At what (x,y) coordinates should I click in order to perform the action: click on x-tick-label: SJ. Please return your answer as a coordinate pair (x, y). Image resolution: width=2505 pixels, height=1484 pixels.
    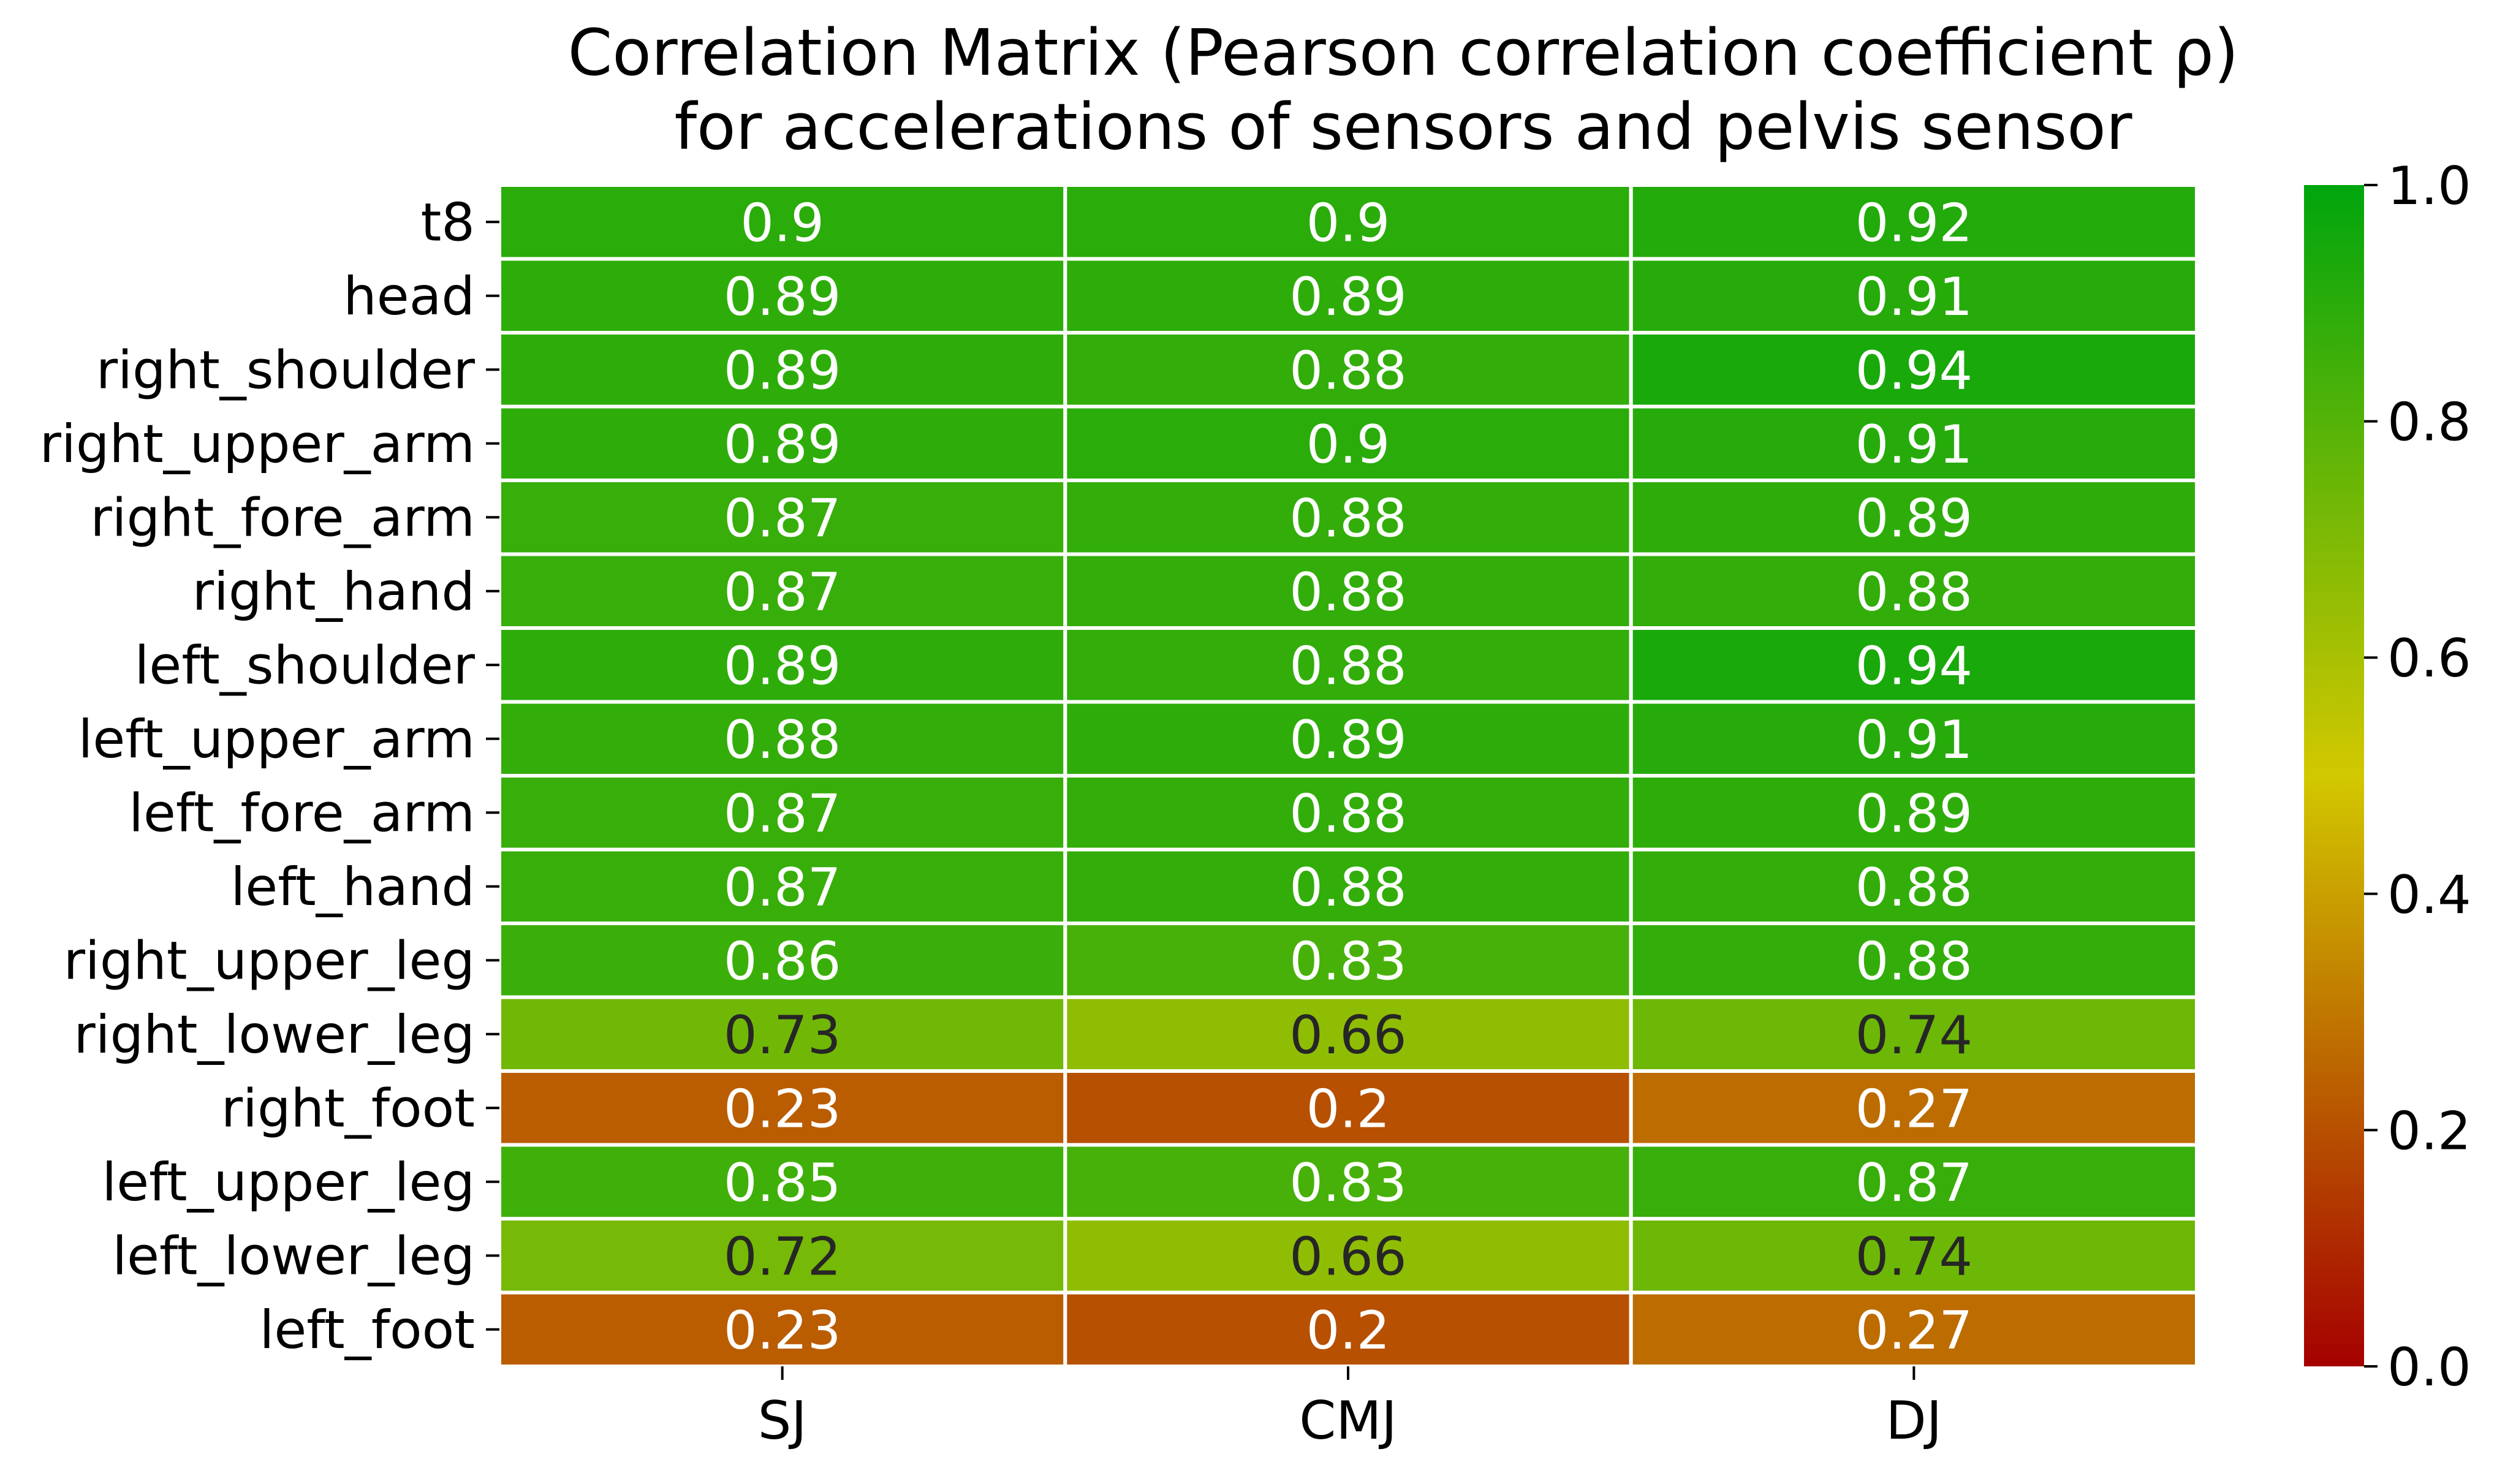
    Looking at the image, I should click on (783, 1421).